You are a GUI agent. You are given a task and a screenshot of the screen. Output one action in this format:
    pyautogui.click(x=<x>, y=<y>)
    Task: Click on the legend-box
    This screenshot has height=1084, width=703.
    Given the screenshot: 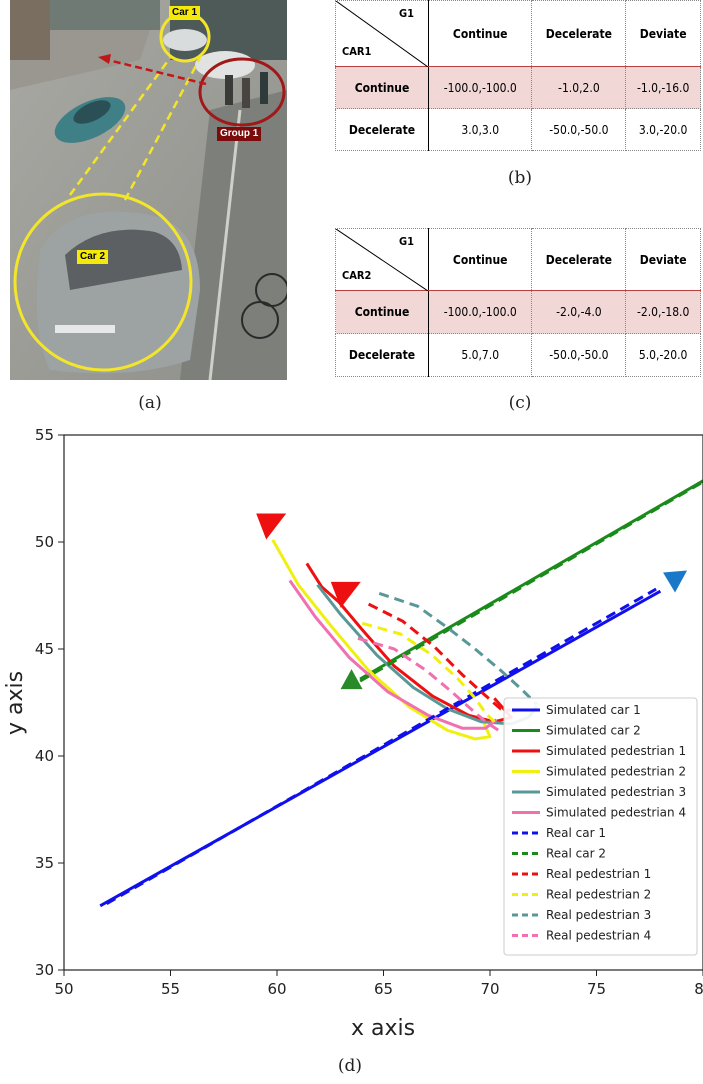 What is the action you would take?
    pyautogui.click(x=600, y=826)
    